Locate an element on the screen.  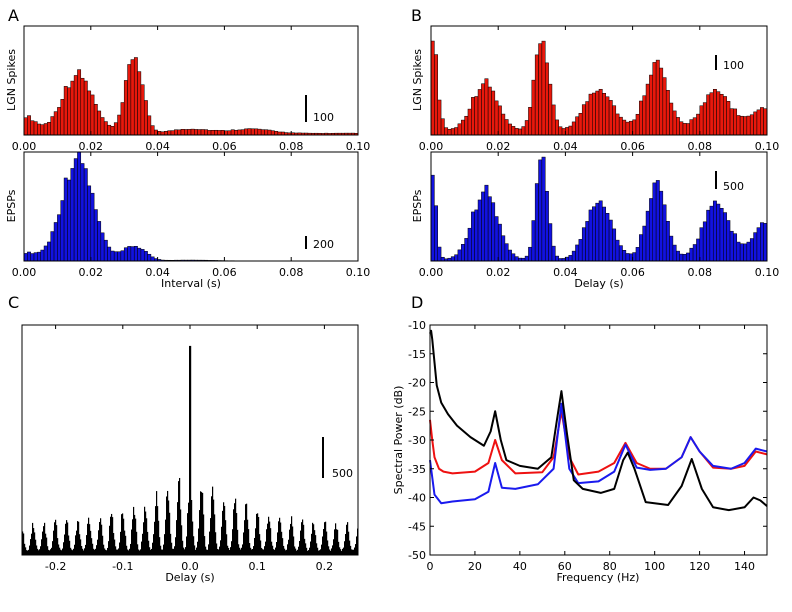
y-tick-label: -40 is located at coordinates (417, 498).